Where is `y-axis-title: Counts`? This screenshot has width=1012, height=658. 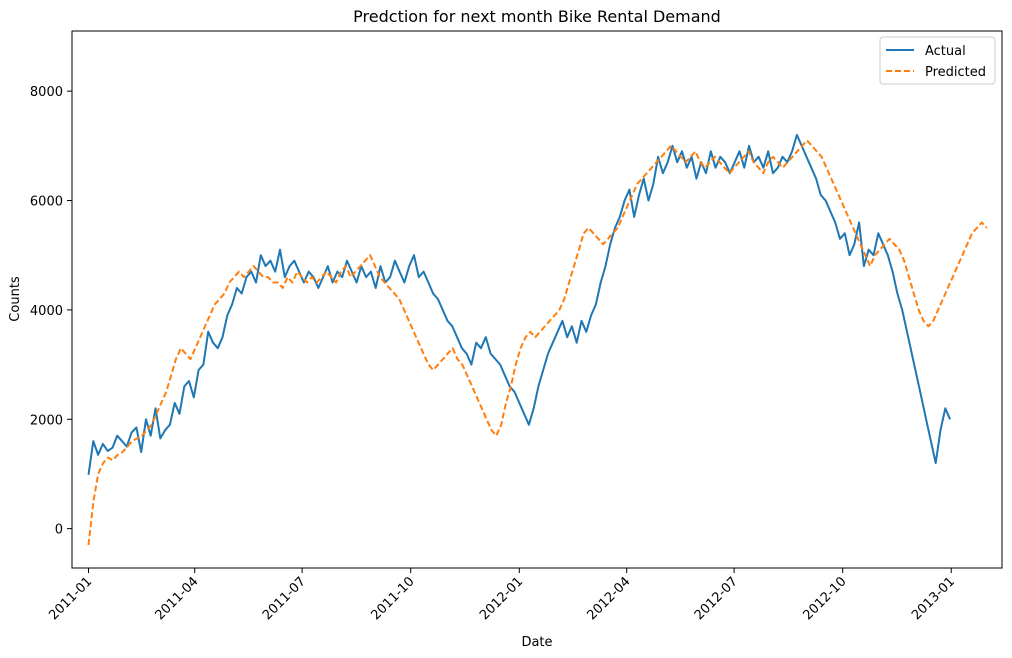 y-axis-title: Counts is located at coordinates (15, 299).